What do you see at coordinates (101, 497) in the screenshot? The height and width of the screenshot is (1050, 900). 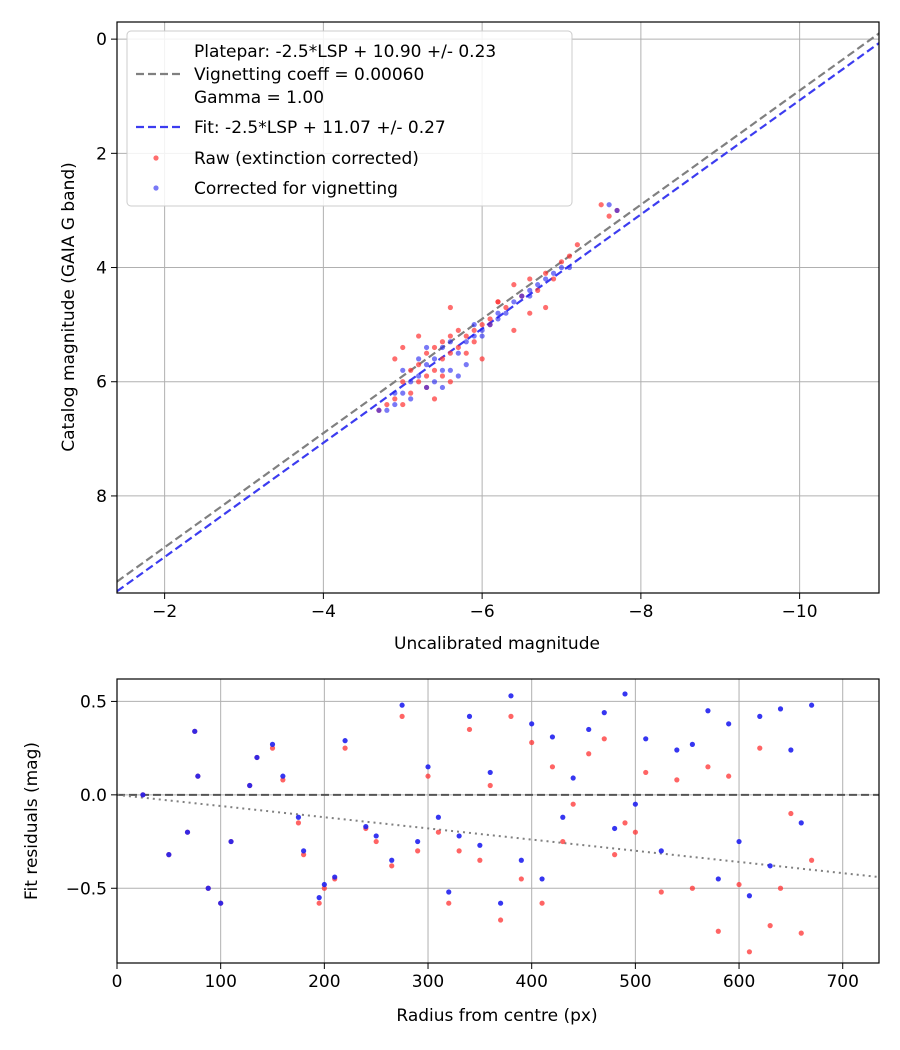 I see `y-tick-label: 8` at bounding box center [101, 497].